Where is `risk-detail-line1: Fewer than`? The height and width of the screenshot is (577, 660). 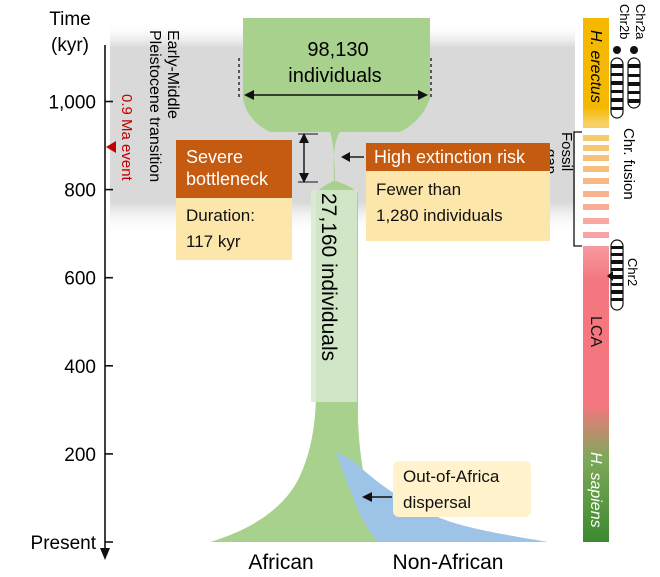
risk-detail-line1: Fewer than is located at coordinates (419, 189).